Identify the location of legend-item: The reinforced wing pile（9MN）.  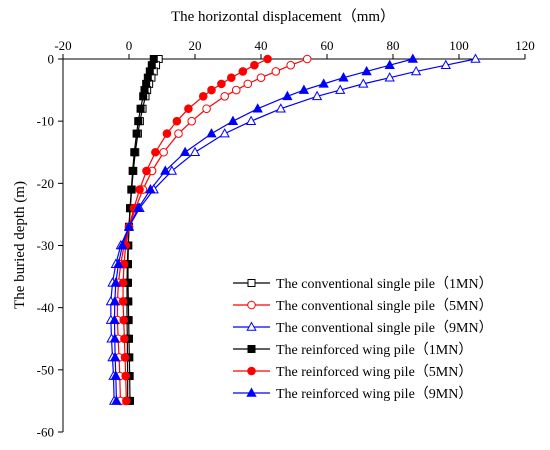
(352, 394).